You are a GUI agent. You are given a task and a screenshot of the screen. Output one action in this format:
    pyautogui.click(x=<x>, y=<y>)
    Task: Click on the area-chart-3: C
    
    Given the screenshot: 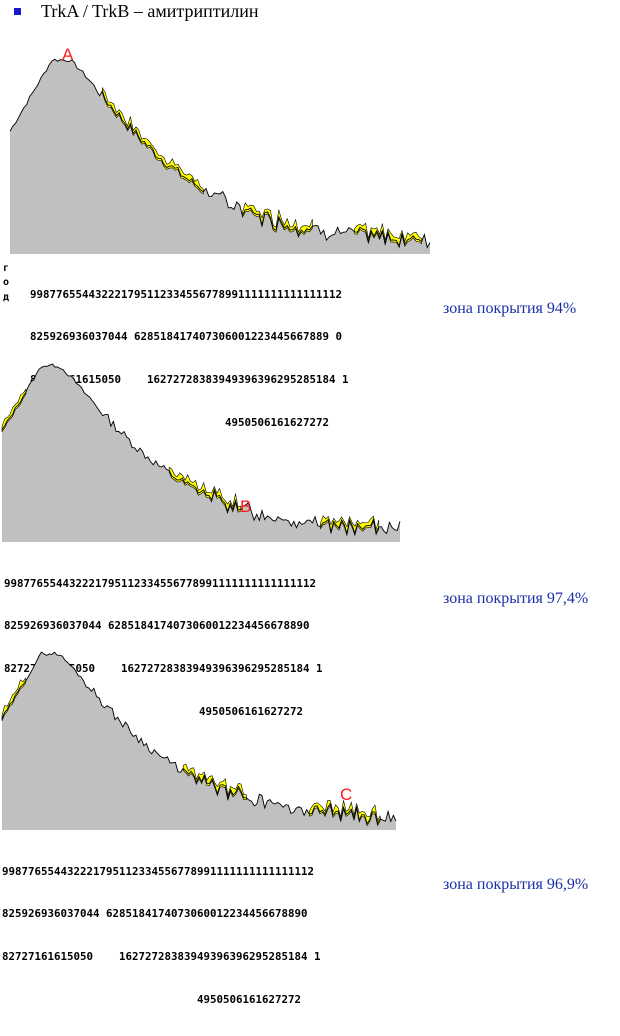 What is the action you would take?
    pyautogui.click(x=199, y=740)
    